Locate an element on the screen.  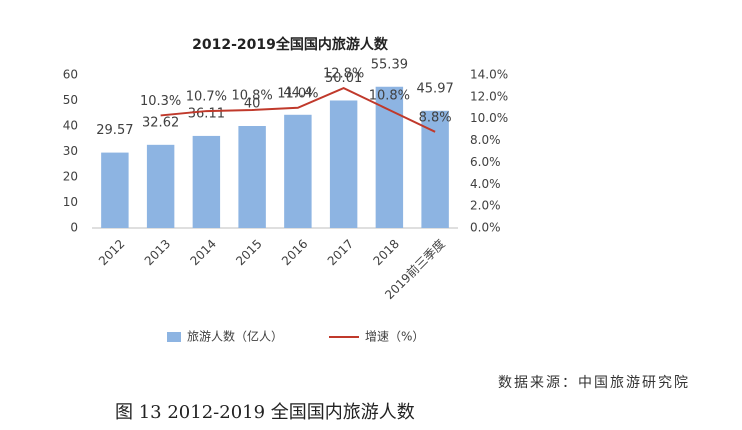
legend-label: 增速（%） is located at coordinates (394, 337).